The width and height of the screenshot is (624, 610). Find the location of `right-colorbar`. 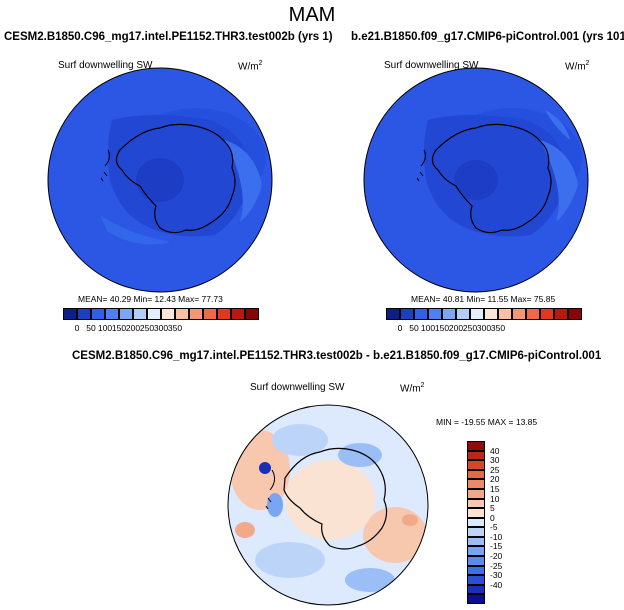

right-colorbar is located at coordinates (484, 314).